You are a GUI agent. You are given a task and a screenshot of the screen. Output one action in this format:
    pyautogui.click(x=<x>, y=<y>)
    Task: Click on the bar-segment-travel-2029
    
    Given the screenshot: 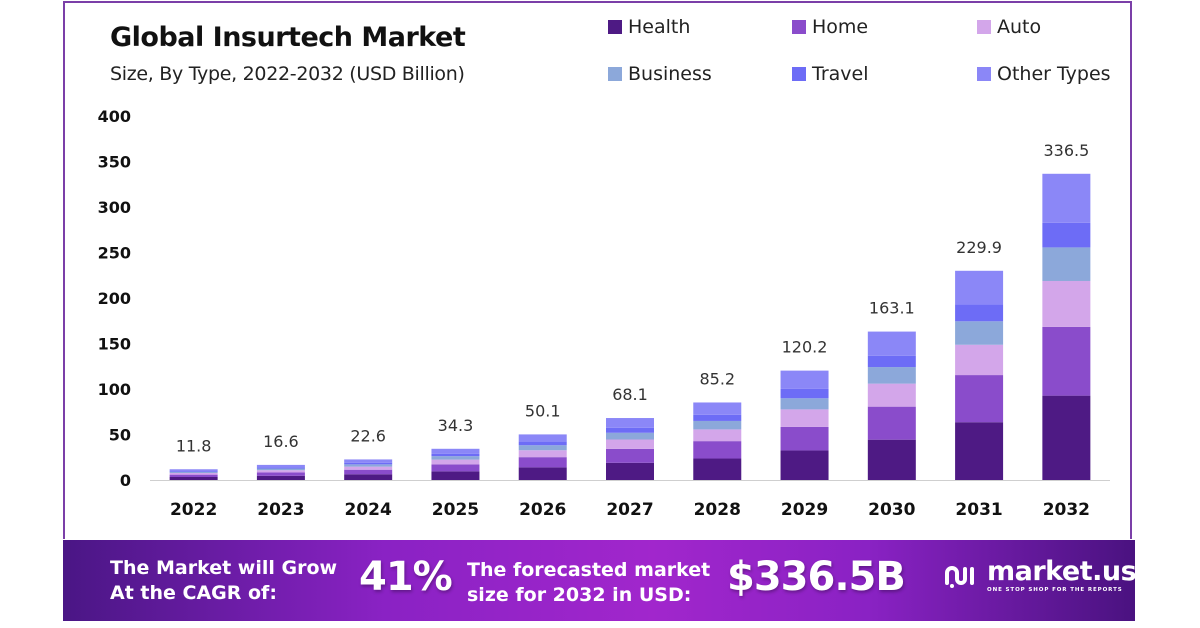 What is the action you would take?
    pyautogui.click(x=804, y=393)
    